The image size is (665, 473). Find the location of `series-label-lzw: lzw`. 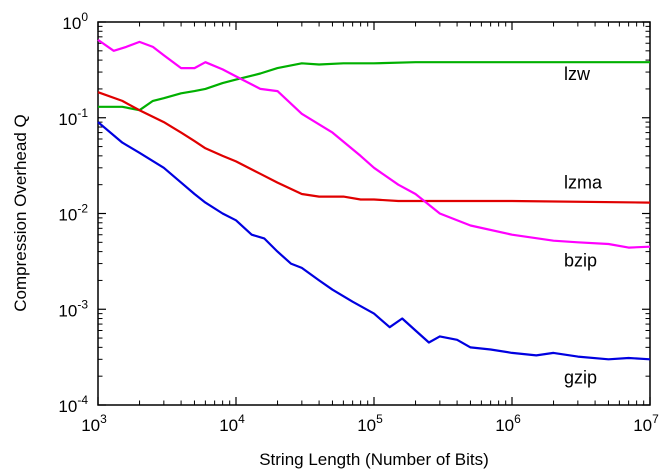

series-label-lzw: lzw is located at coordinates (577, 74).